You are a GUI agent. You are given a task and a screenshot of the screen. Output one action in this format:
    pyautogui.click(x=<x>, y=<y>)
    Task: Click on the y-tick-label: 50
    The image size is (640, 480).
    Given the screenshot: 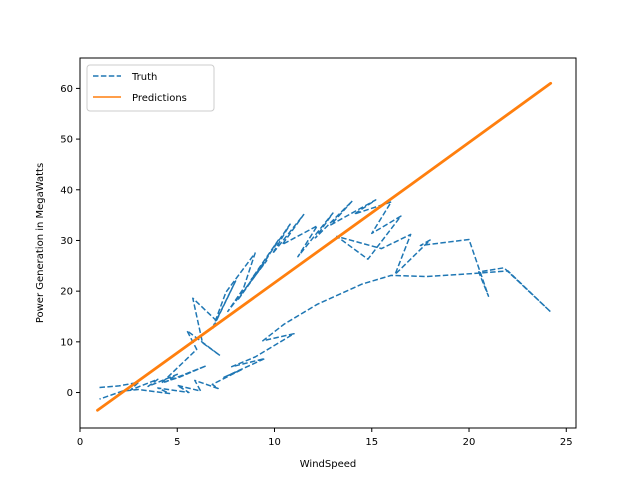 What is the action you would take?
    pyautogui.click(x=66, y=140)
    